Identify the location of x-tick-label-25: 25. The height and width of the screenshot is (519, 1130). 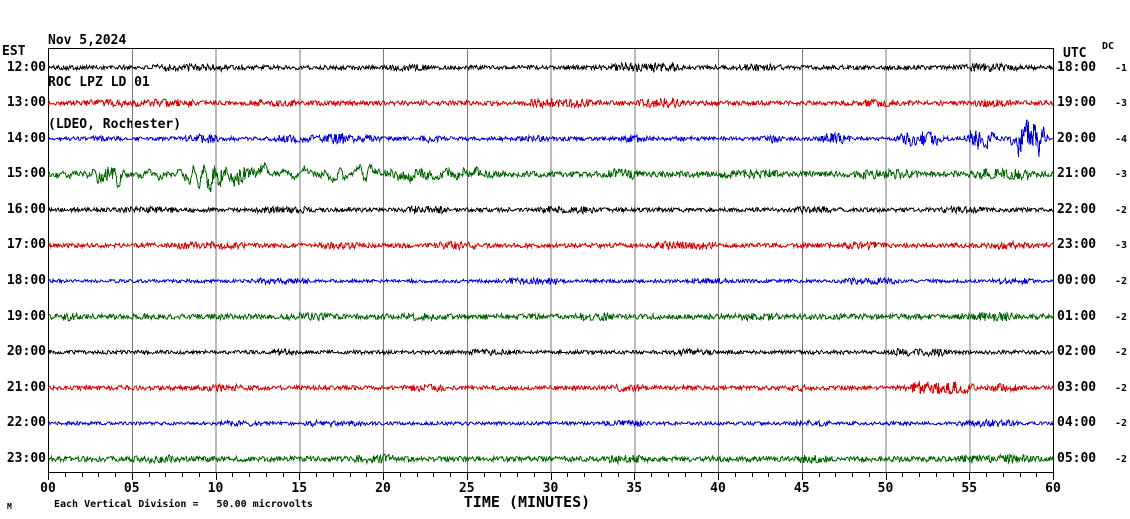
(466, 488).